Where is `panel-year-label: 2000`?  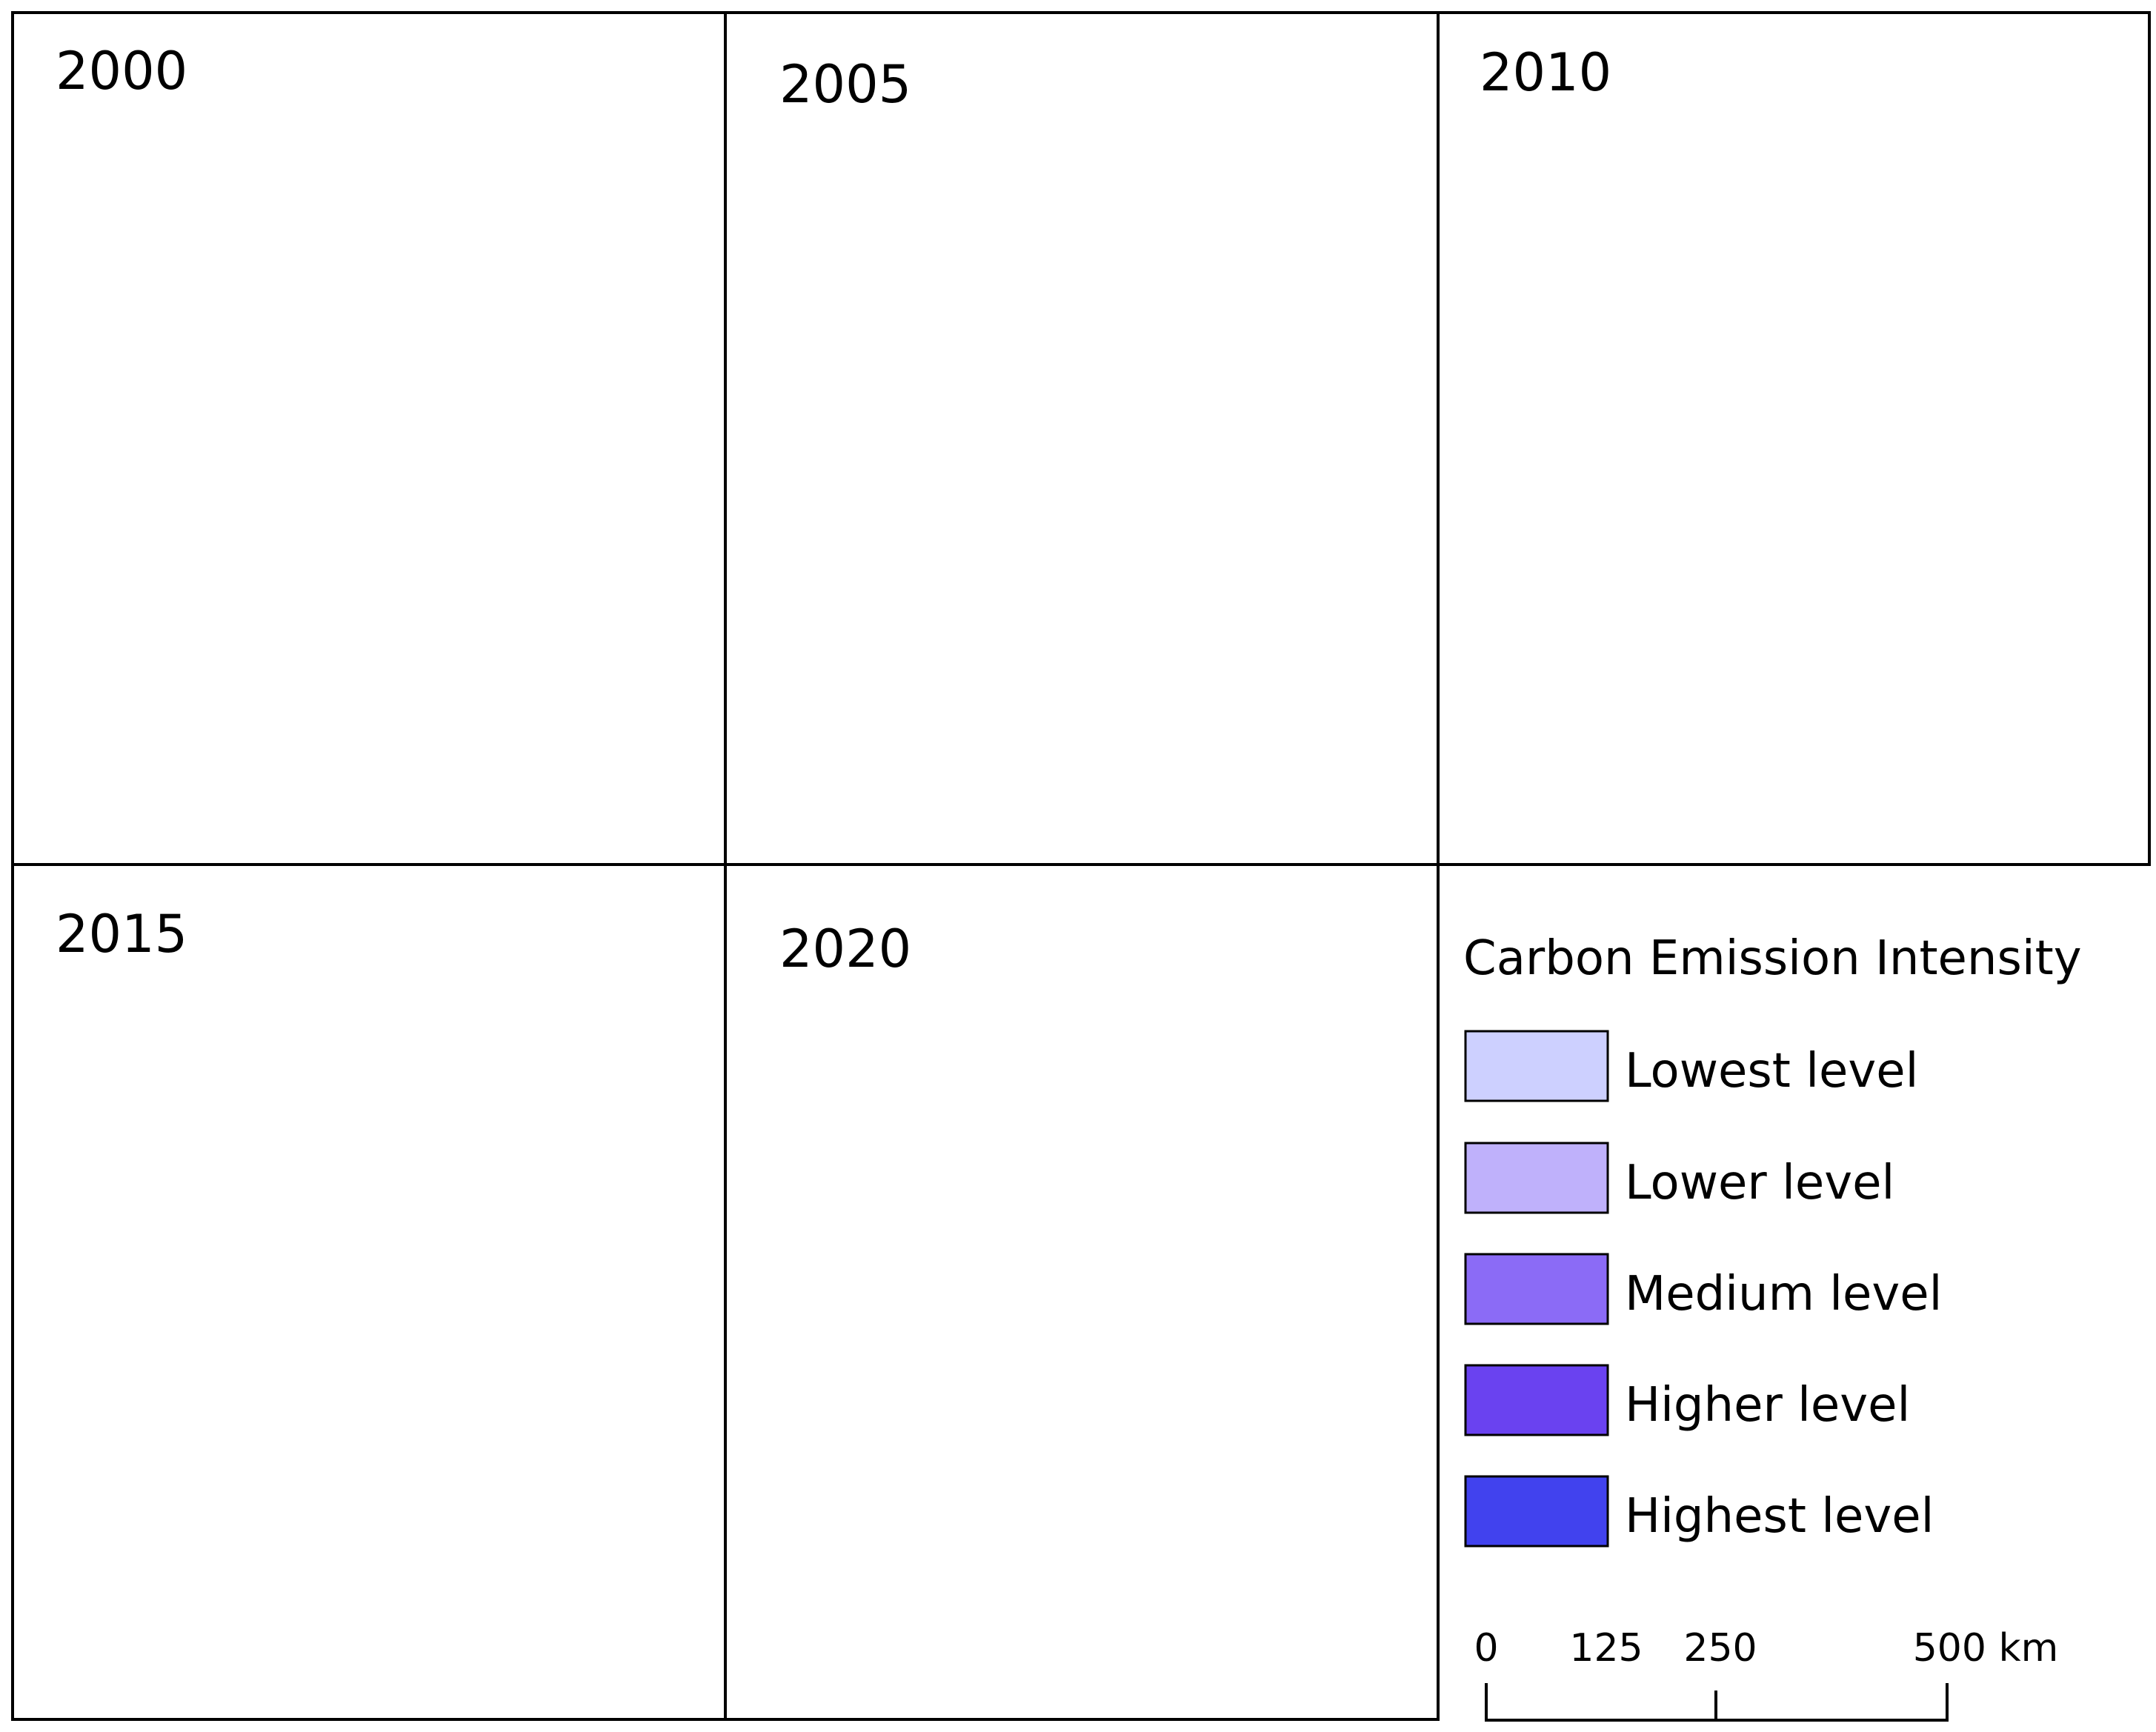 panel-year-label: 2000 is located at coordinates (121, 71).